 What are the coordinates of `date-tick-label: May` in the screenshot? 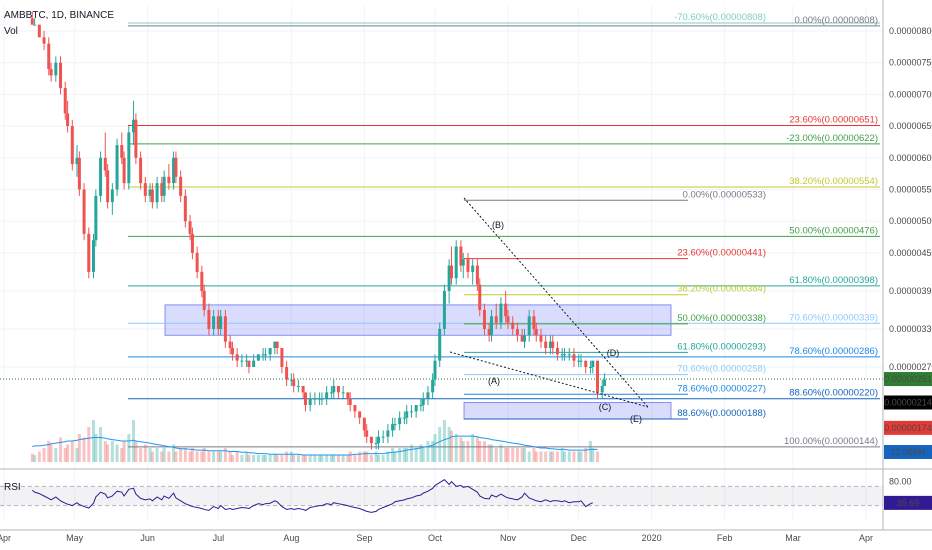 It's located at (75, 538).